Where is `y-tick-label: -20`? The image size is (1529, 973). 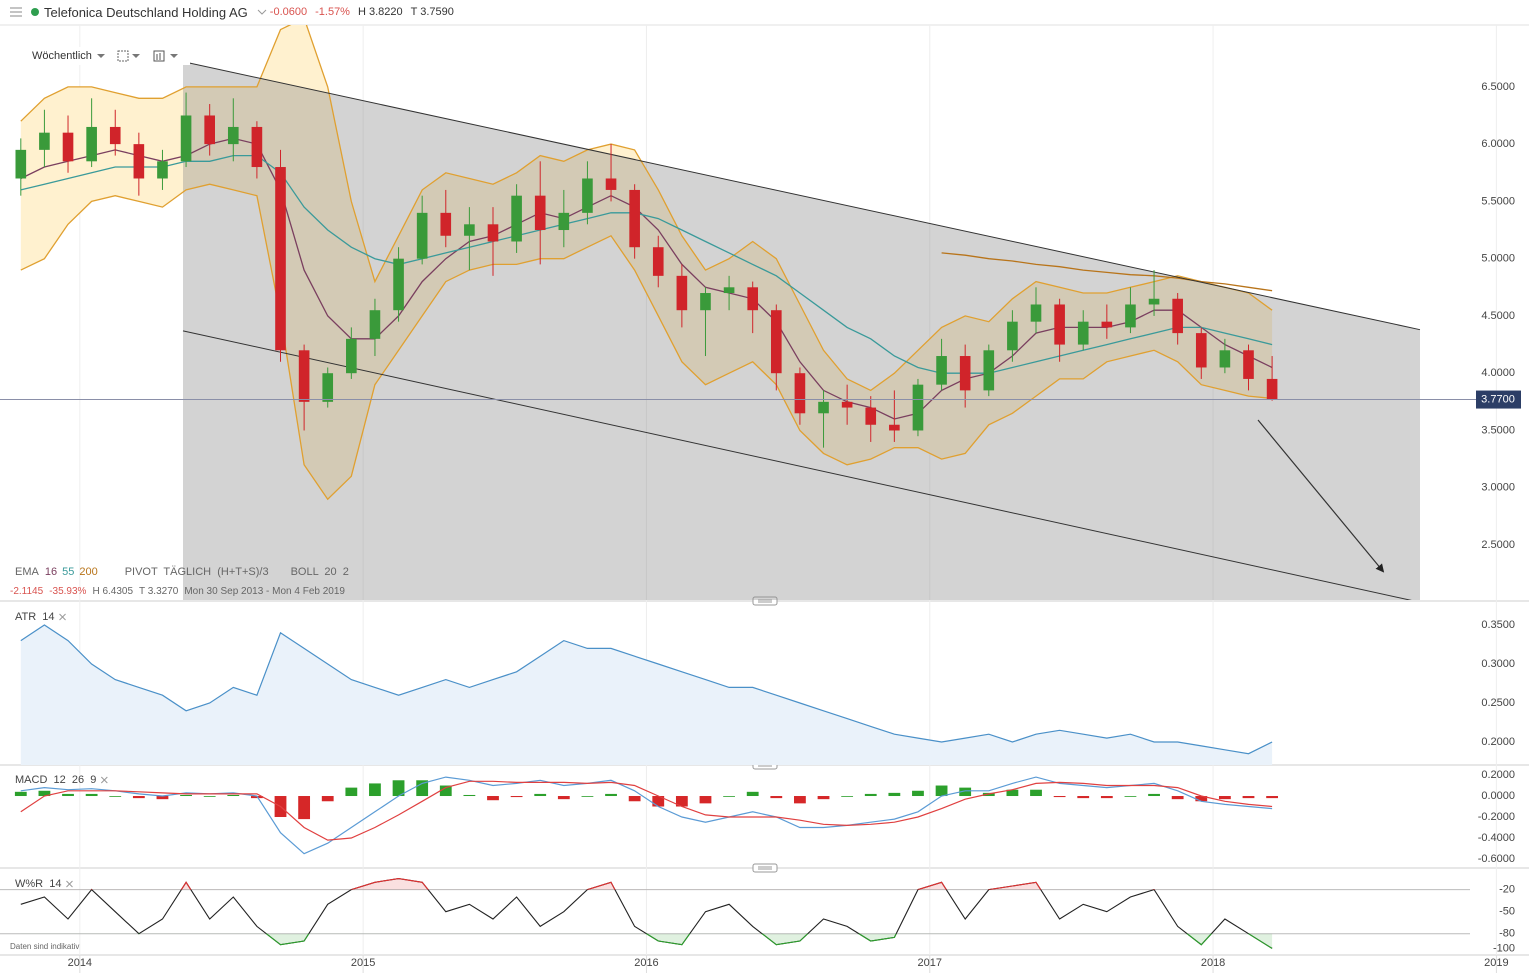
y-tick-label: -20 is located at coordinates (1507, 890).